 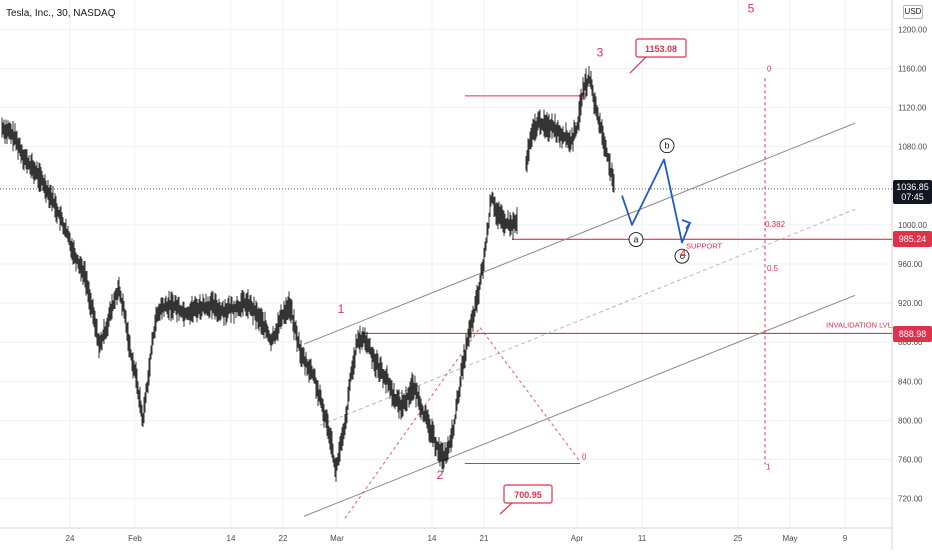 I want to click on fib-label-2: 2, so click(x=584, y=96).